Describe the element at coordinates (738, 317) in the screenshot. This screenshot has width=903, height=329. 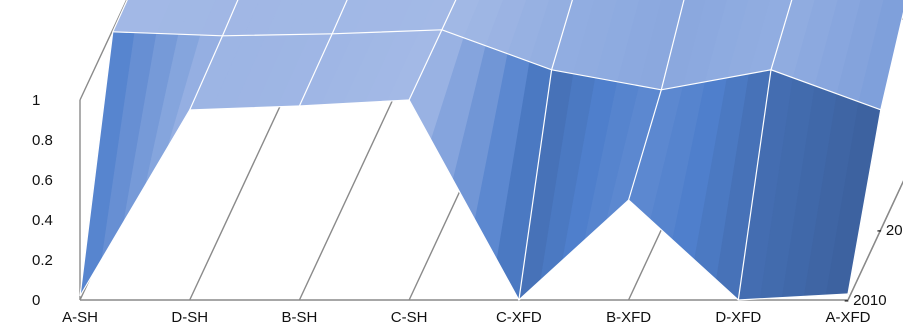
I see `x-category-label: D-XFD` at that location.